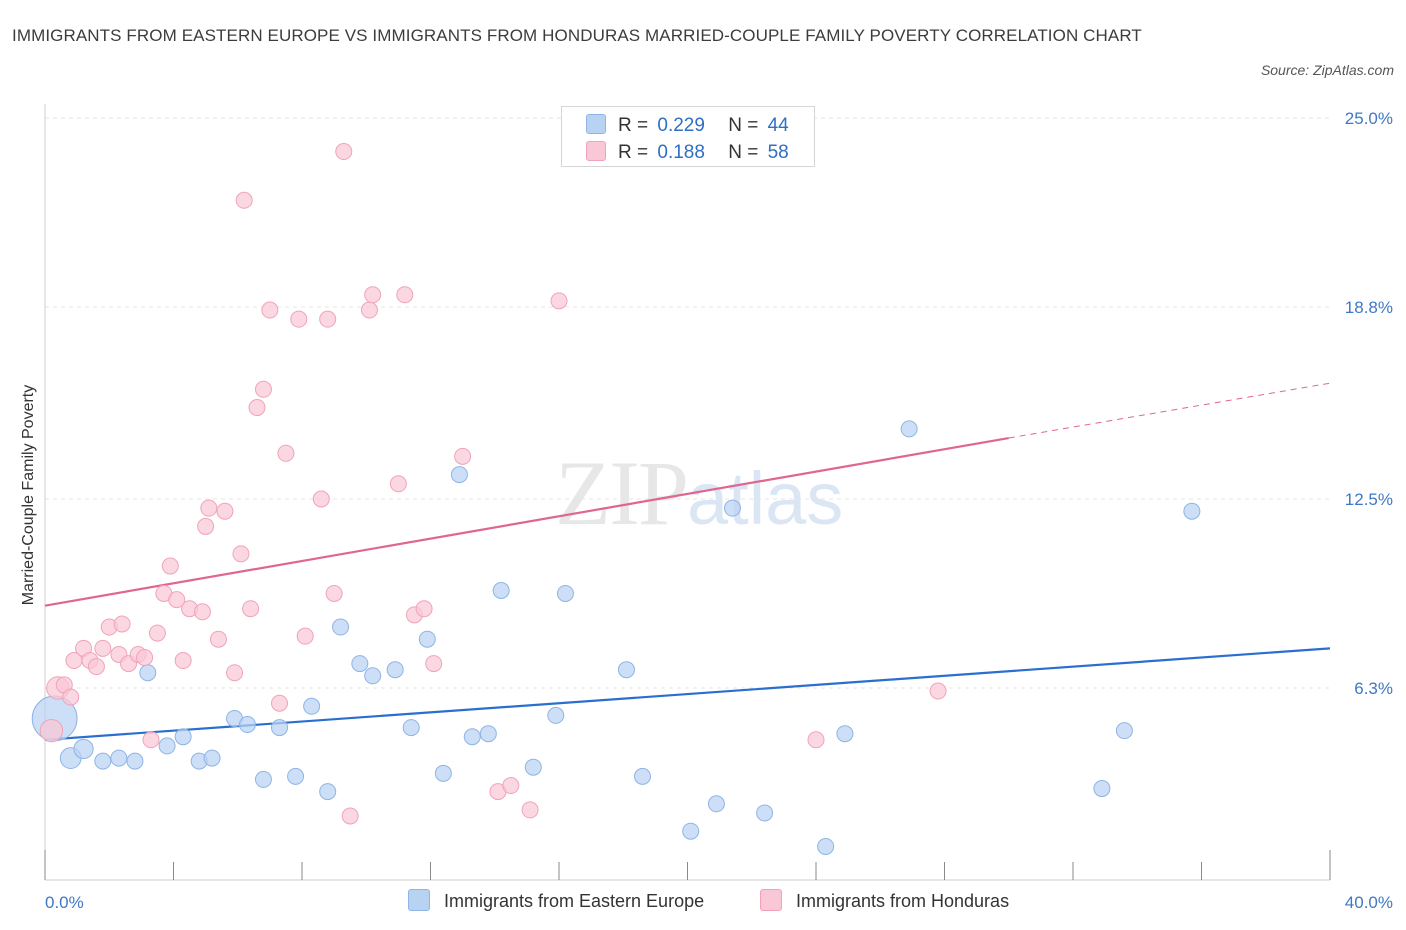 Image resolution: width=1406 pixels, height=930 pixels. I want to click on trend-line-eastern-europe, so click(687, 694).